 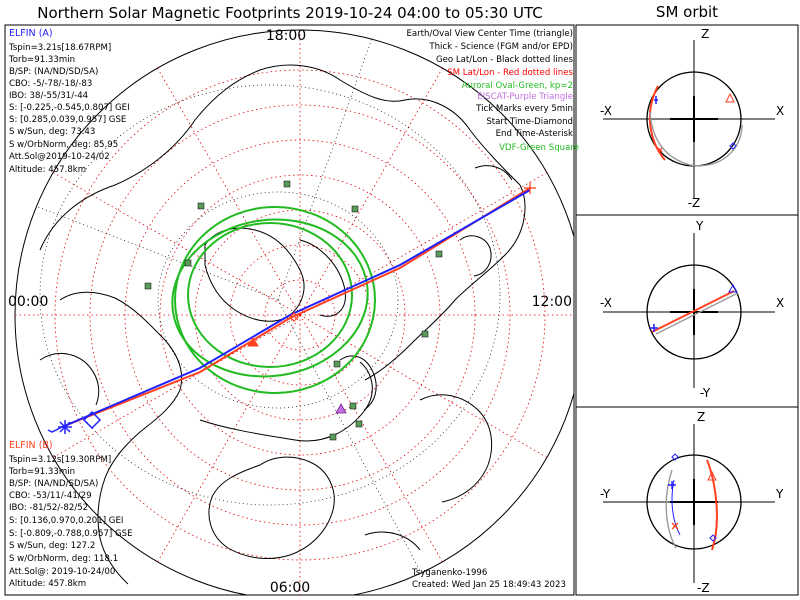 What do you see at coordinates (63, 145) in the screenshot?
I see `elfin-a-line: S w/OrbNorm, deg: 85.95` at bounding box center [63, 145].